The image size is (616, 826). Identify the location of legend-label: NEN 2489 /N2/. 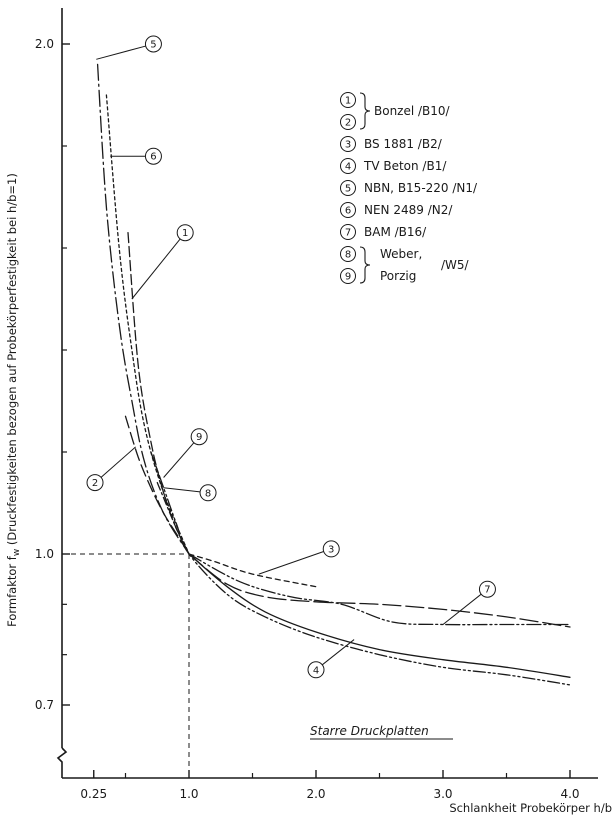
(408, 210).